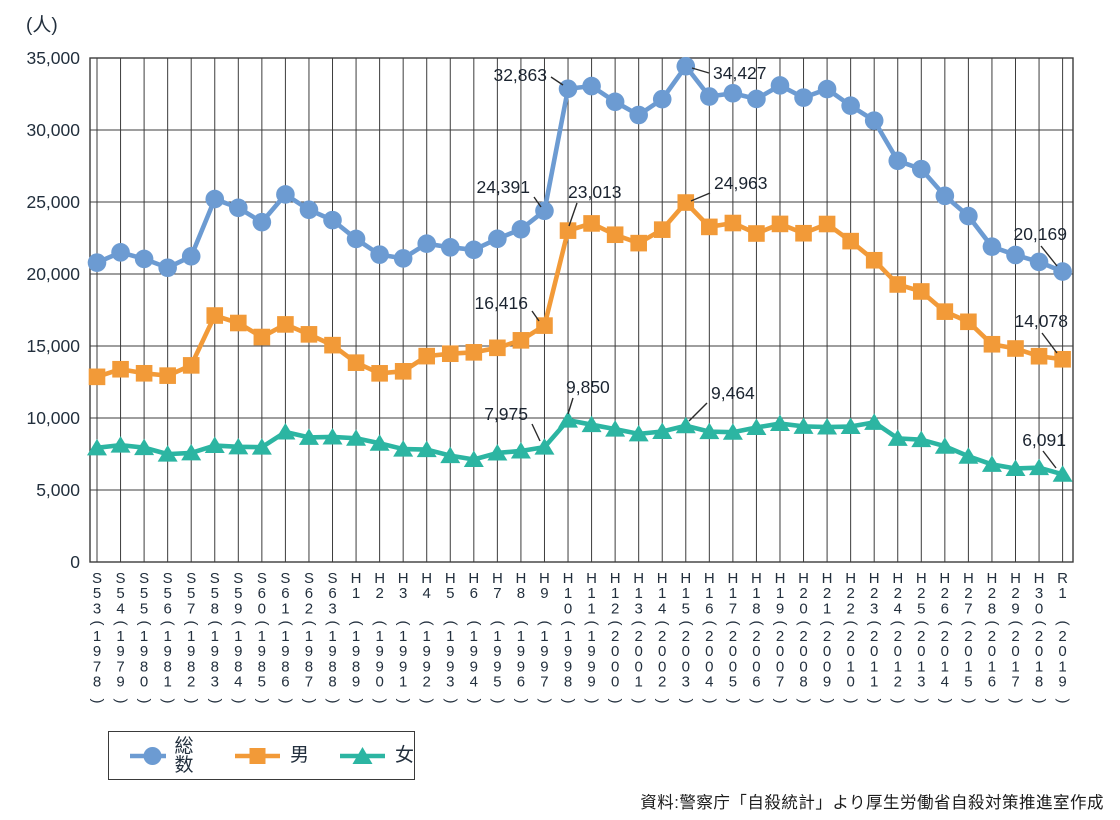 The image size is (1120, 820). Describe the element at coordinates (580, 446) in the screenshot. I see `female-series` at that location.